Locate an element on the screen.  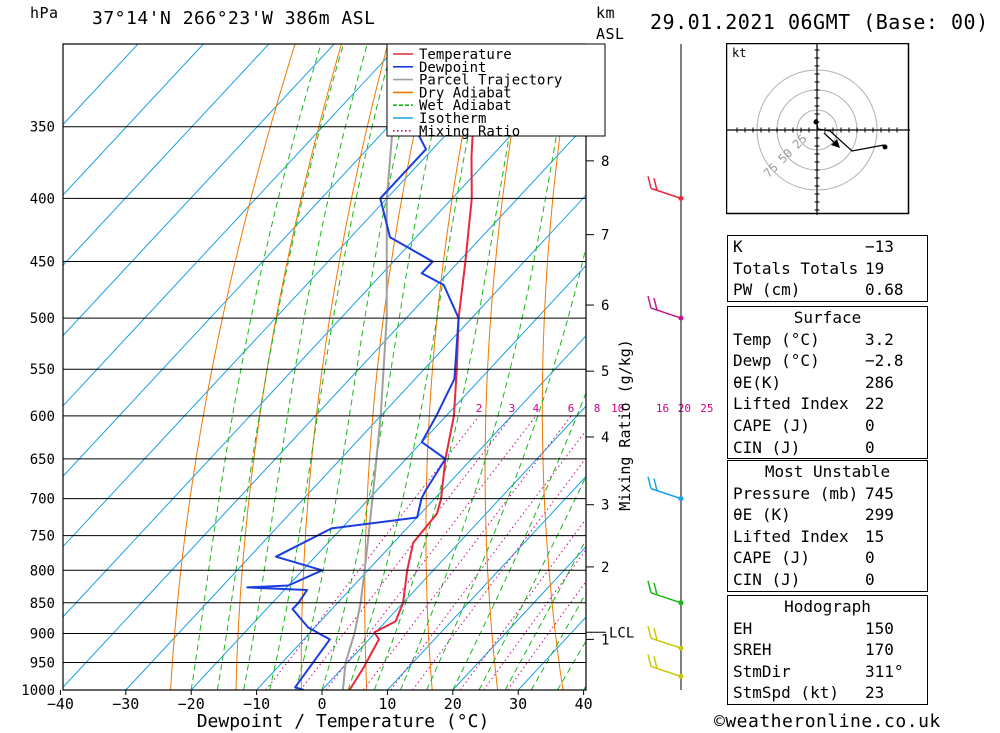
index-row: Totals Totals 19 is located at coordinates (827, 269).